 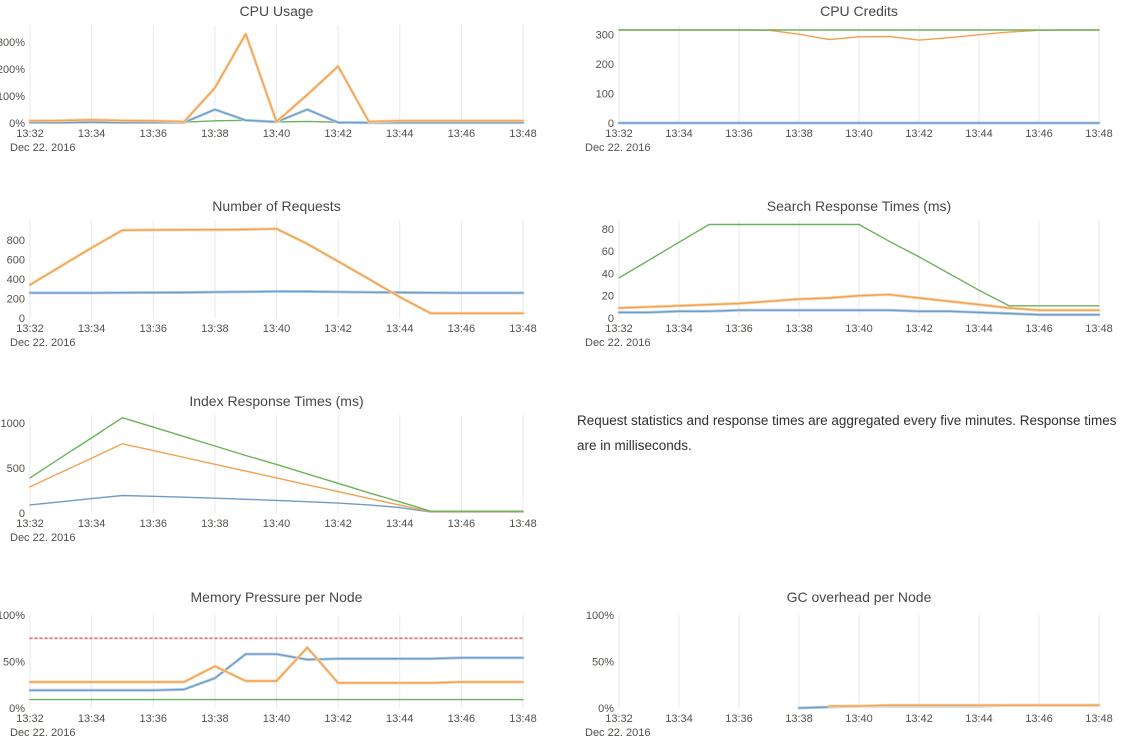 I want to click on chart-title: CPU Credits, so click(x=859, y=11).